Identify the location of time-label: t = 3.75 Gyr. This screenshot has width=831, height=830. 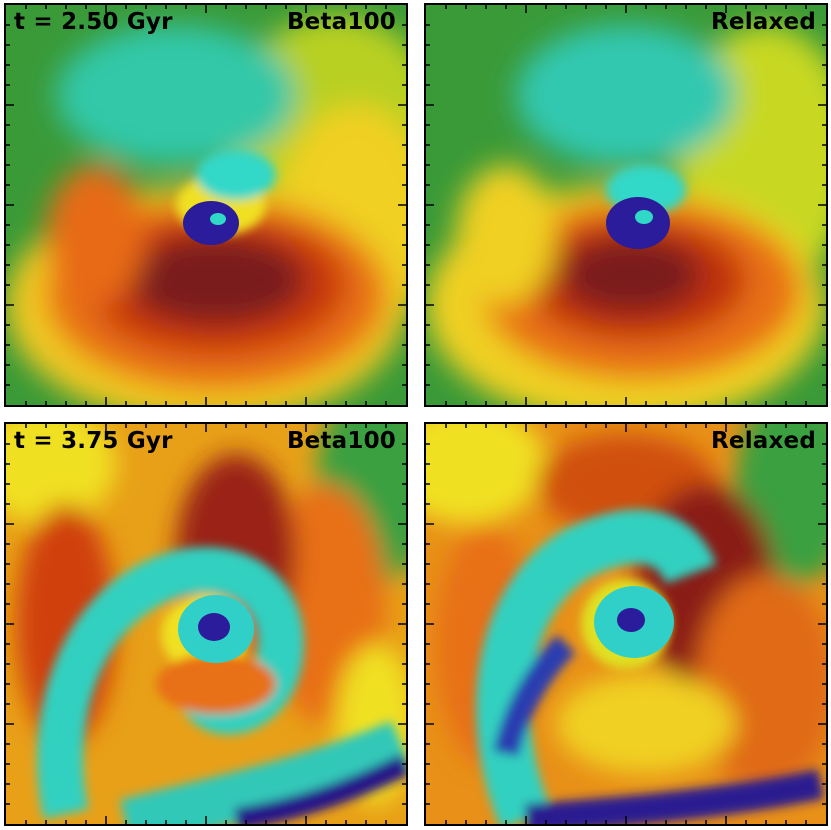
(93, 441).